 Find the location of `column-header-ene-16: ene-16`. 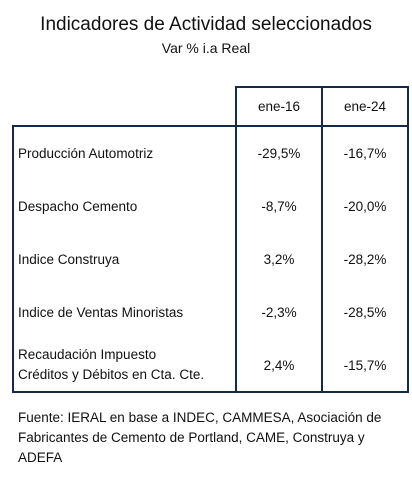

column-header-ene-16: ene-16 is located at coordinates (279, 106).